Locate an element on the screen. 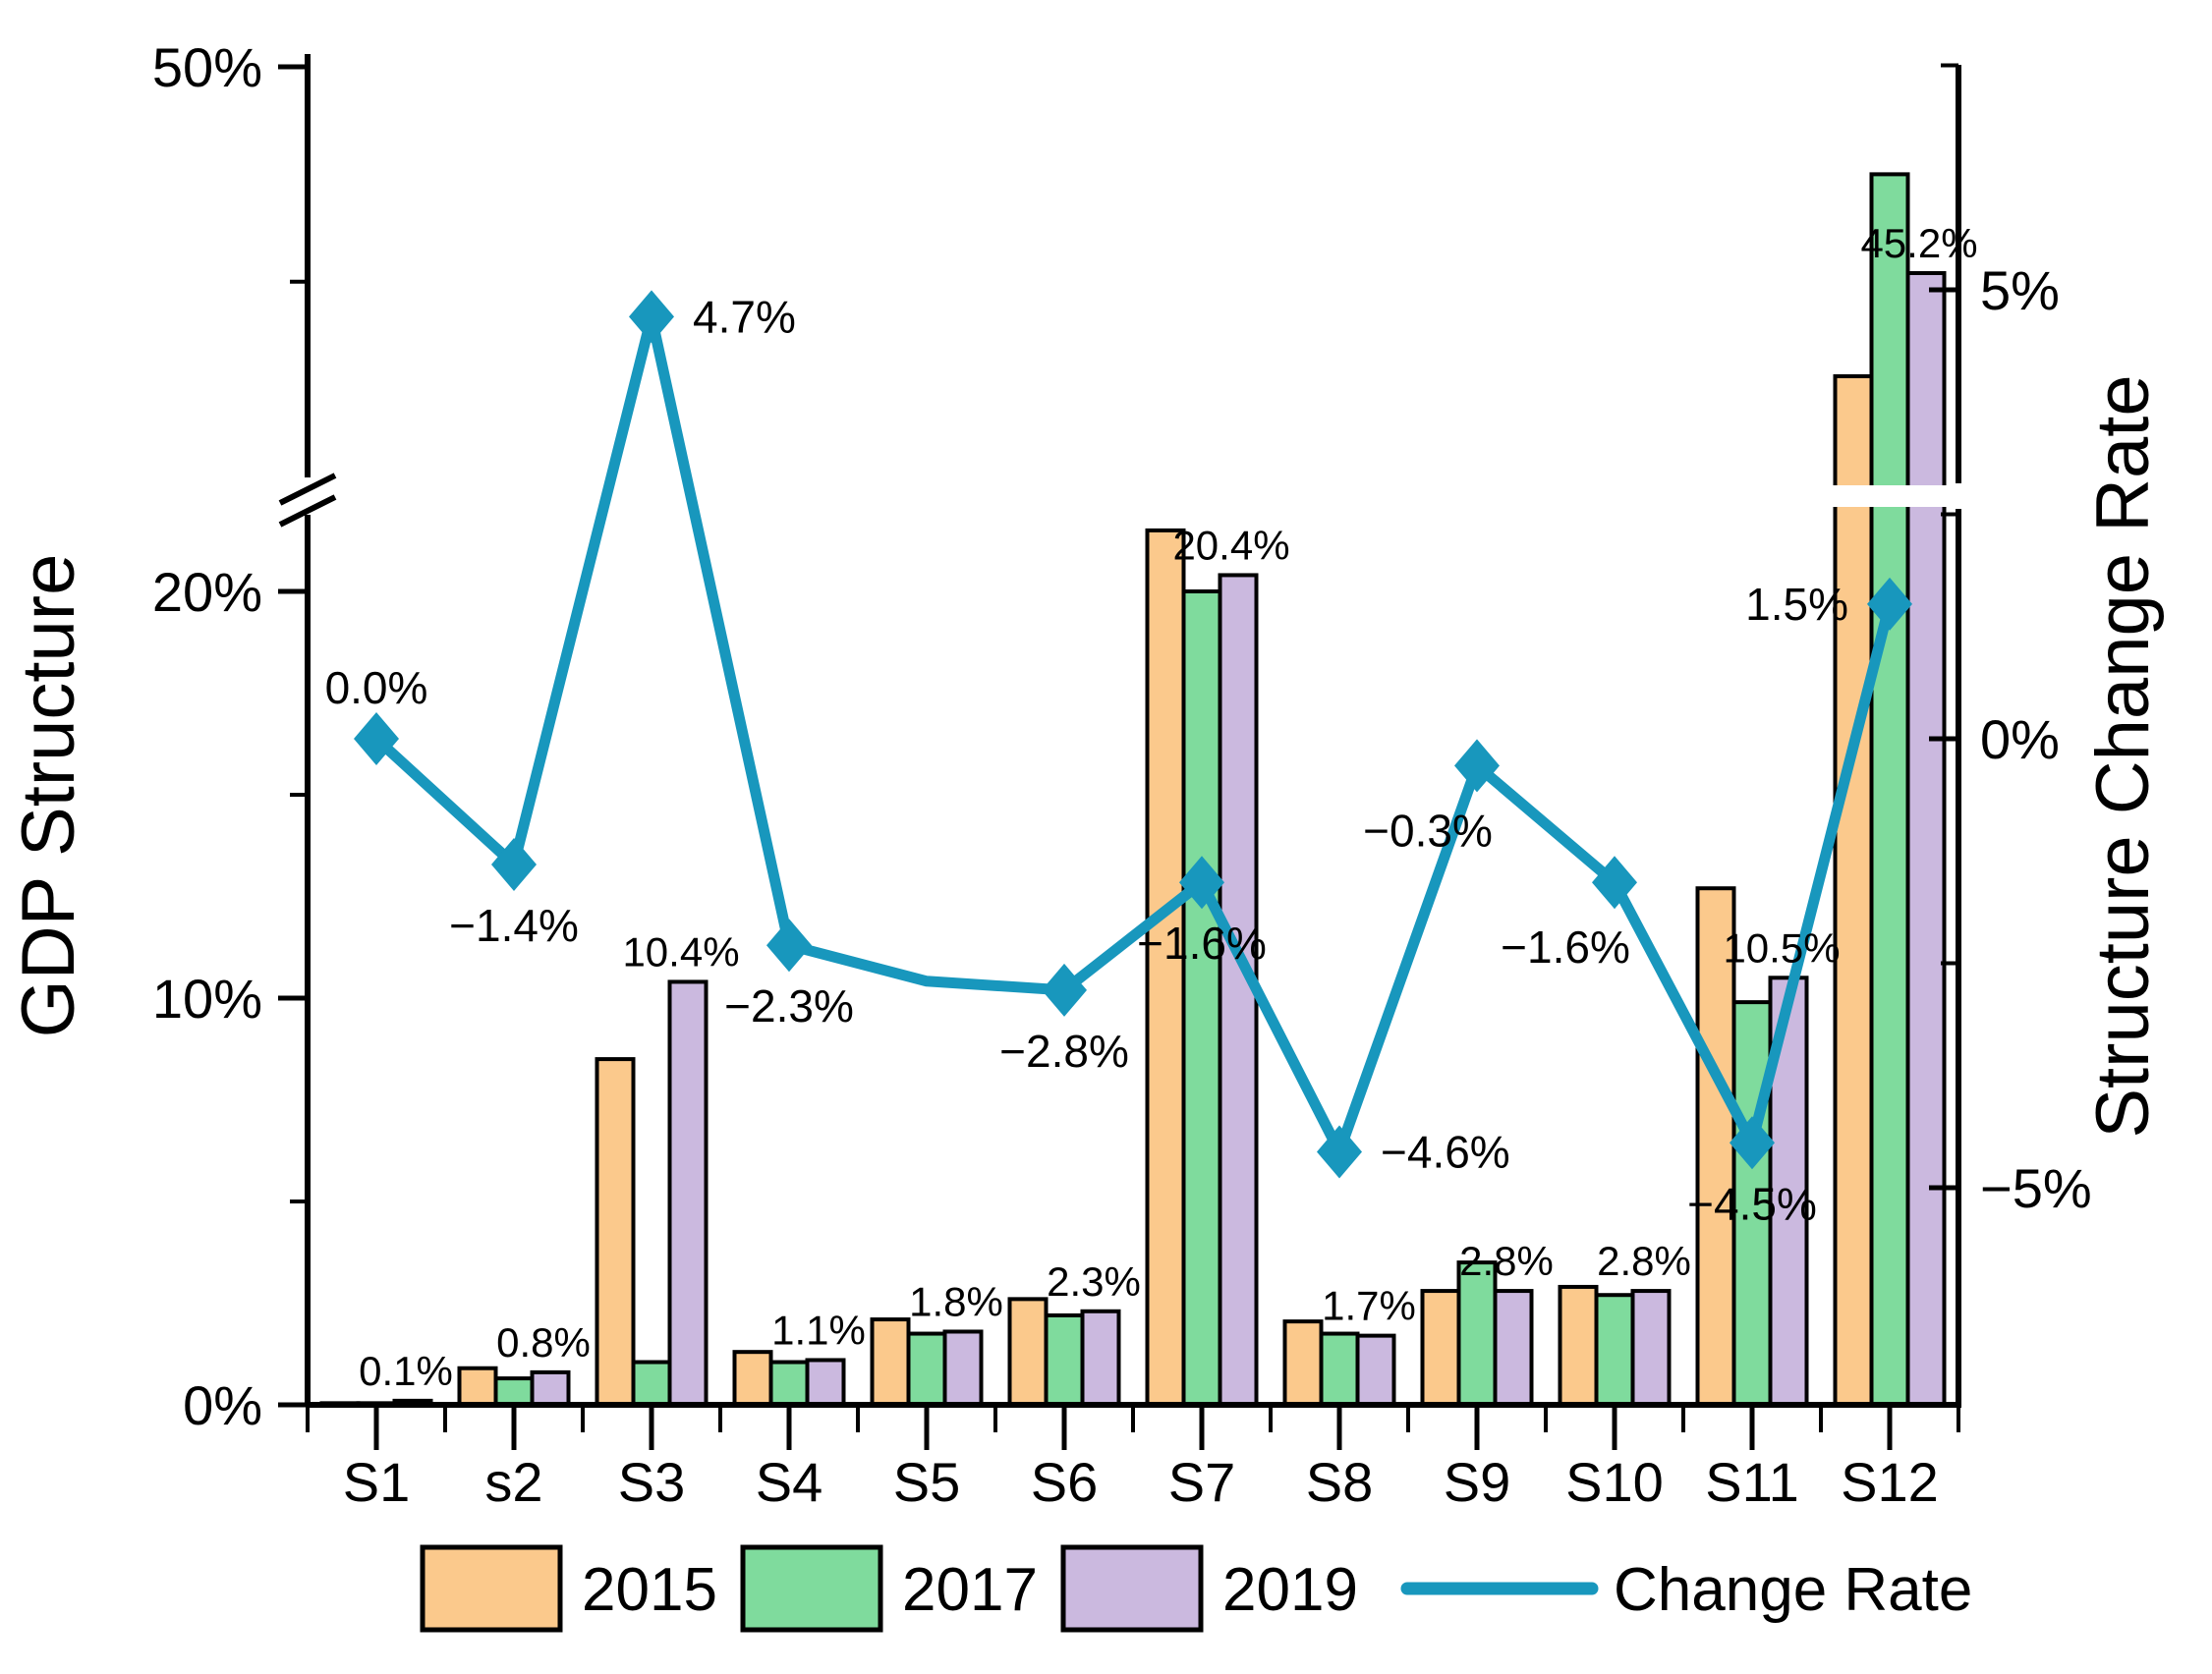 The width and height of the screenshot is (2212, 1674). bar-2017-S4 is located at coordinates (789, 1384).